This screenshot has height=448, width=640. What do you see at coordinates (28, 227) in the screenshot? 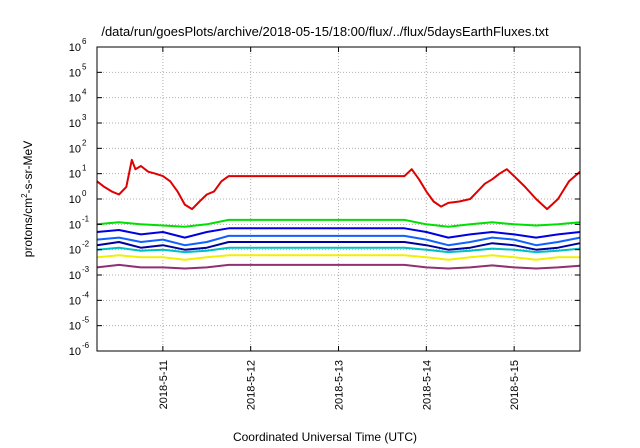
I see `y-axis-label-main: protons/cm` at bounding box center [28, 227].